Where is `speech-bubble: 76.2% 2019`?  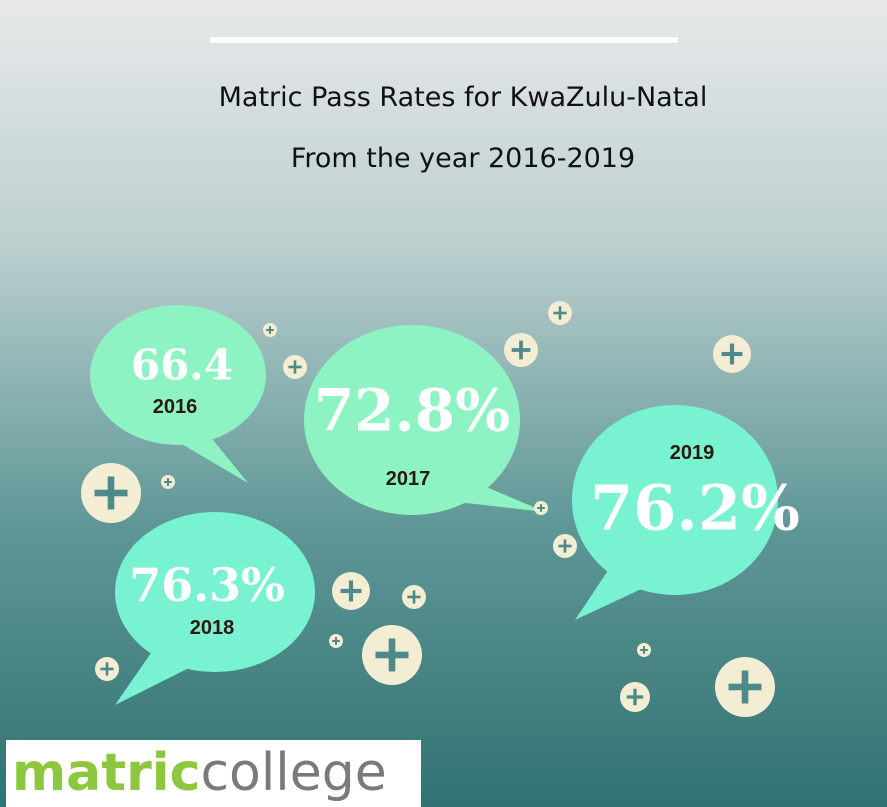 speech-bubble: 76.2% 2019 is located at coordinates (686, 512).